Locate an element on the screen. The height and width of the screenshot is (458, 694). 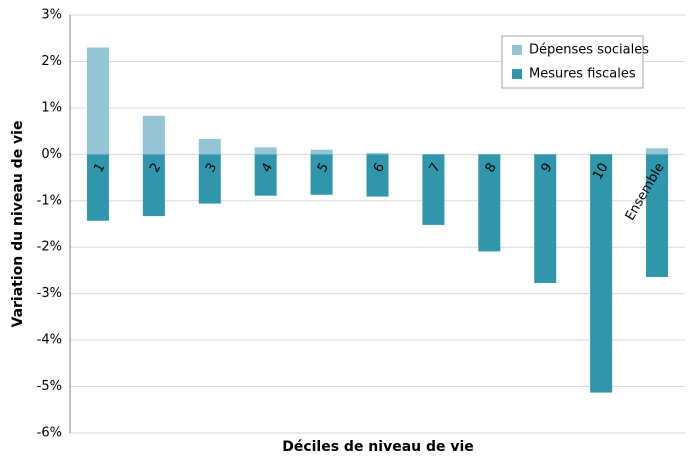
y-tick-label: 2% is located at coordinates (51, 61).